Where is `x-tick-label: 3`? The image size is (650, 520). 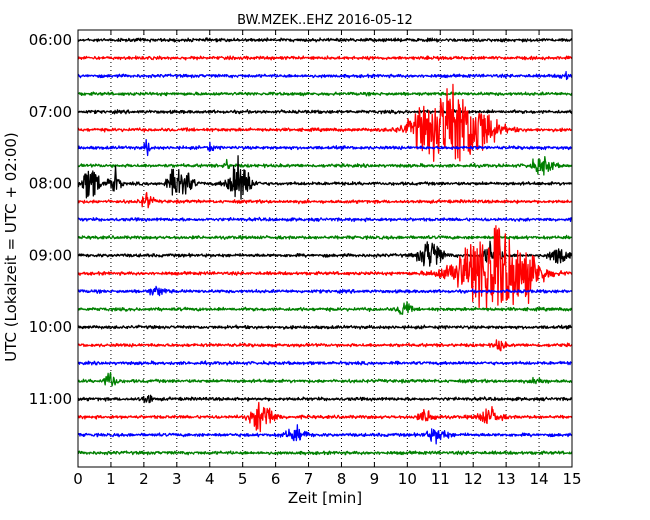
x-tick-label: 3 is located at coordinates (177, 479).